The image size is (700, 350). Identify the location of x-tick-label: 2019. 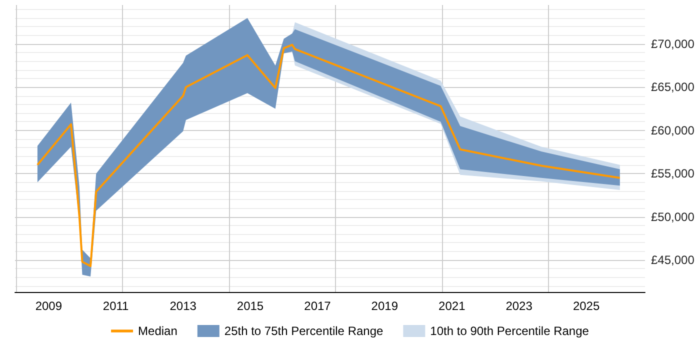
(384, 306).